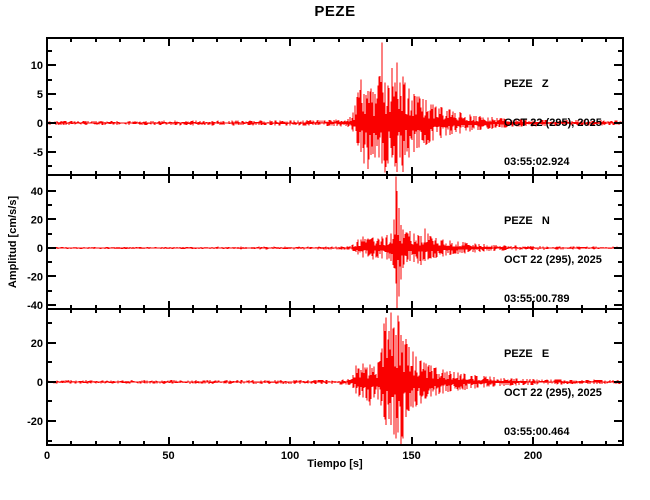 The width and height of the screenshot is (650, 500). What do you see at coordinates (40, 95) in the screenshot?
I see `y-tick-label: 5` at bounding box center [40, 95].